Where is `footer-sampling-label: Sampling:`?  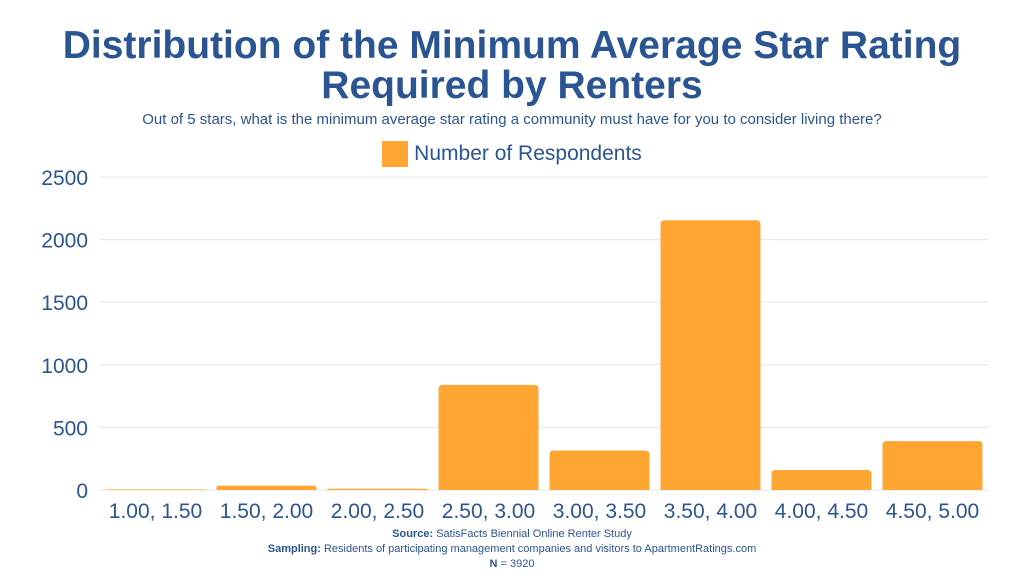 footer-sampling-label: Sampling: is located at coordinates (294, 549).